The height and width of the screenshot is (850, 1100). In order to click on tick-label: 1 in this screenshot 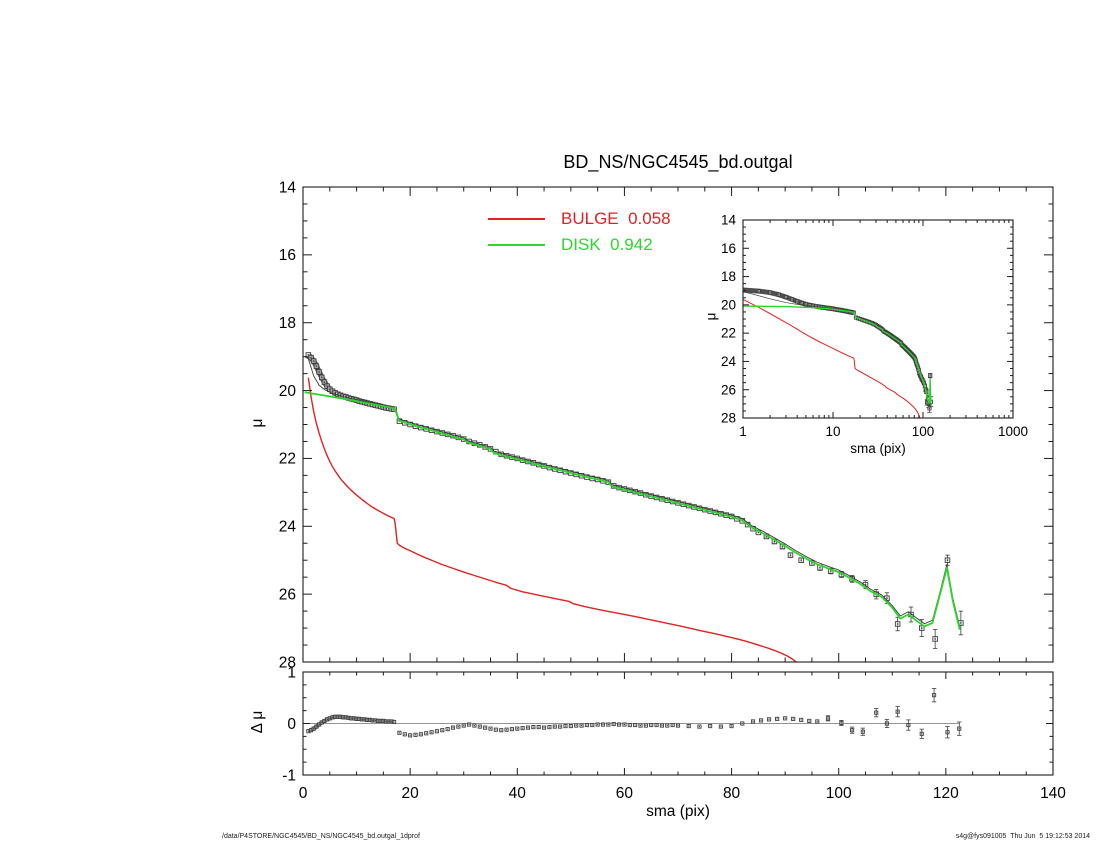, I will do `click(291, 672)`.